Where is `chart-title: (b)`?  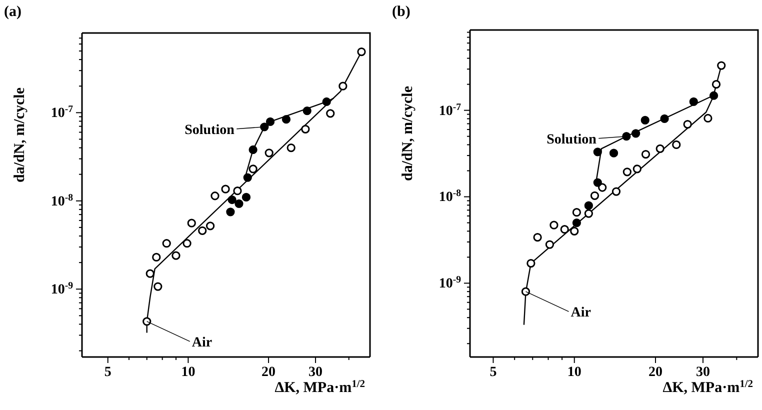 chart-title: (b) is located at coordinates (401, 12).